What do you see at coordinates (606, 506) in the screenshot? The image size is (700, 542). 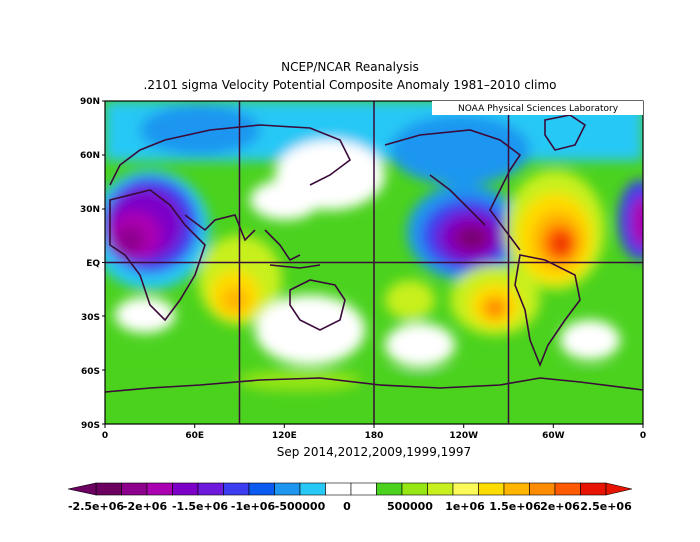 I see `colorbar-label: 2.5e+06` at bounding box center [606, 506].